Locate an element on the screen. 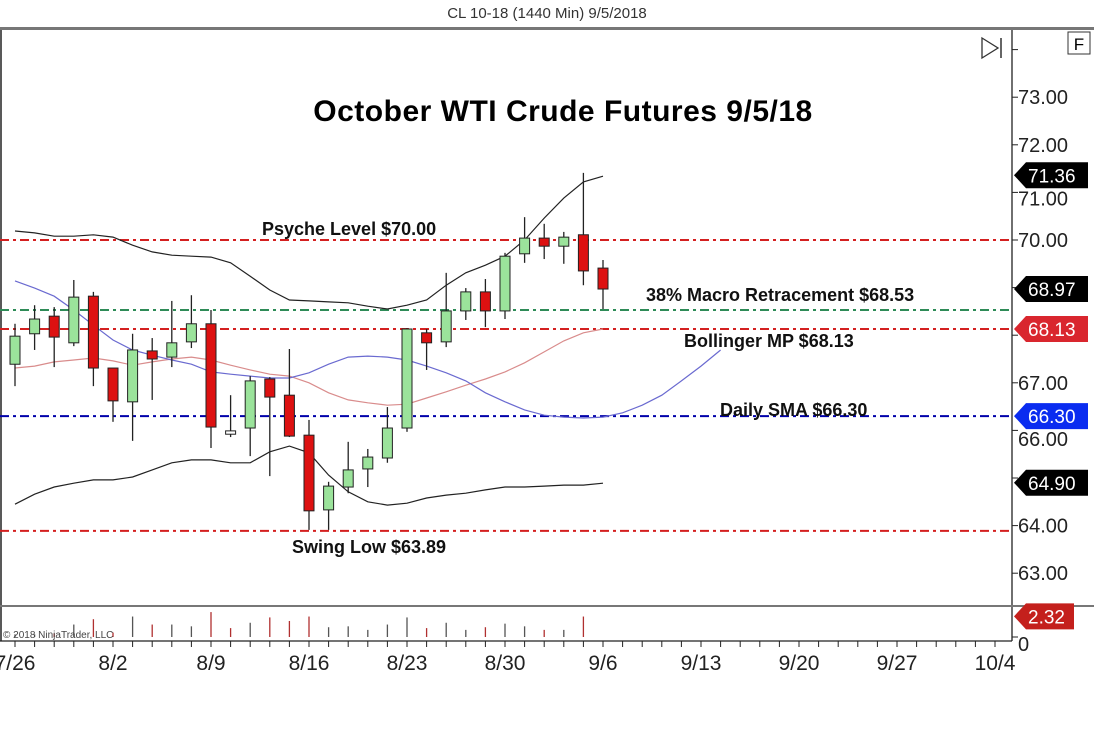  bollinger-middle-line is located at coordinates (309, 367).